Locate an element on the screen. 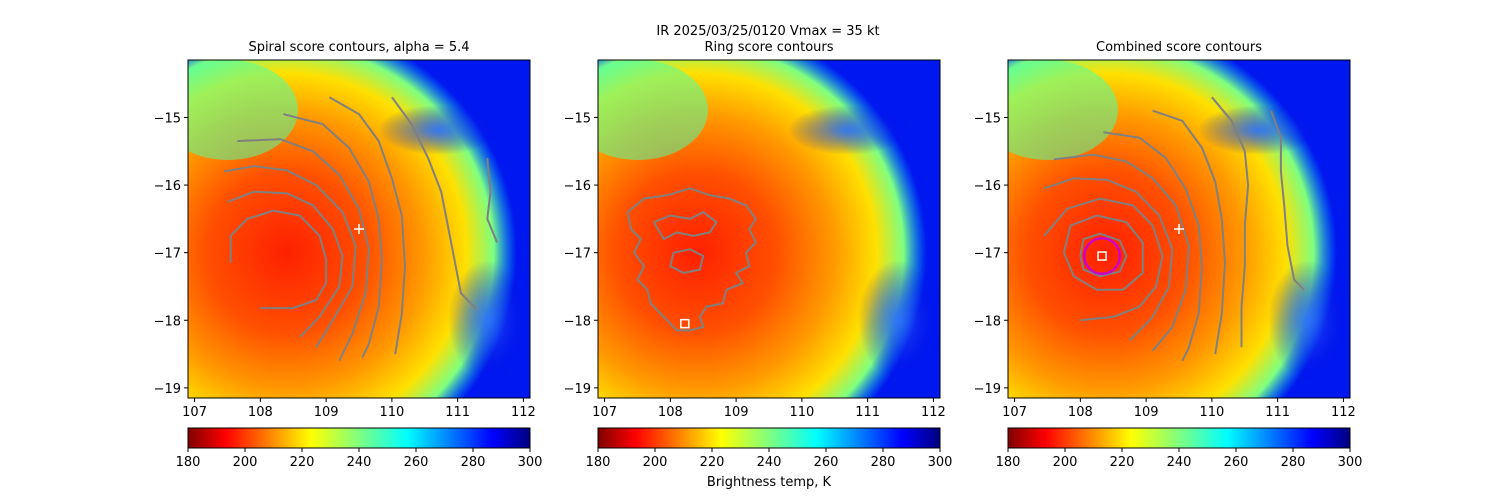 This screenshot has height=500, width=1500. panel-title: Spiral score contours, alpha = 5.4 is located at coordinates (358, 47).